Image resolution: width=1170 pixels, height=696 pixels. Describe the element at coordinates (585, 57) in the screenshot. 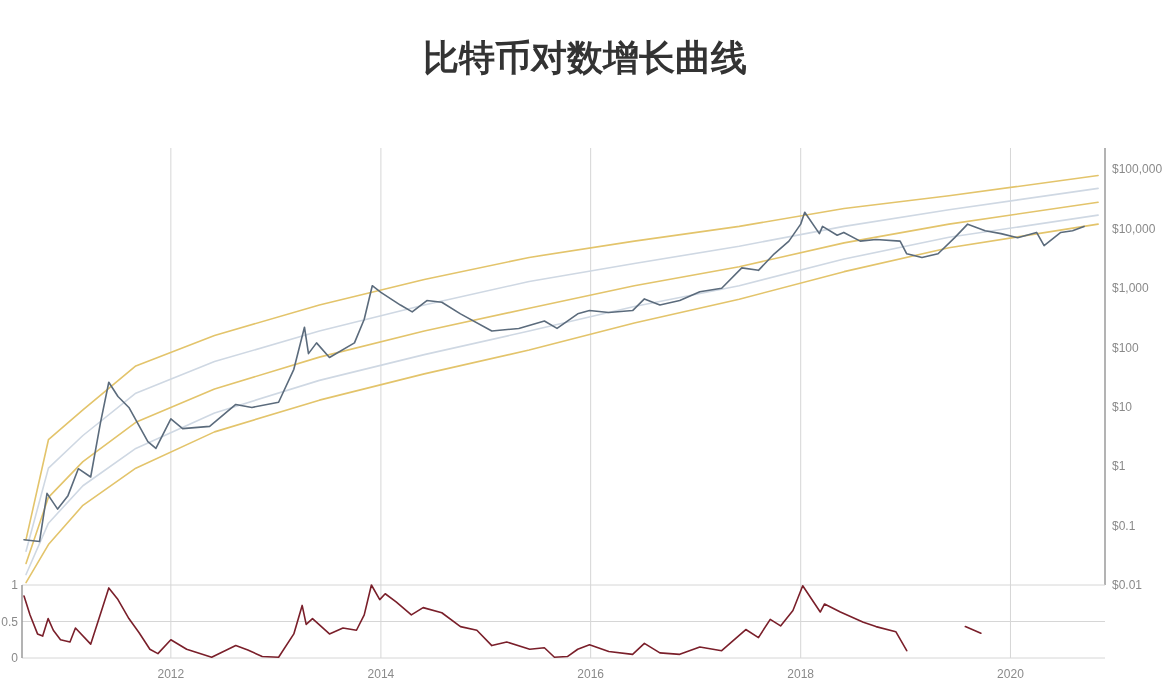

I see `chart-title: 比特币对数增长曲线` at that location.